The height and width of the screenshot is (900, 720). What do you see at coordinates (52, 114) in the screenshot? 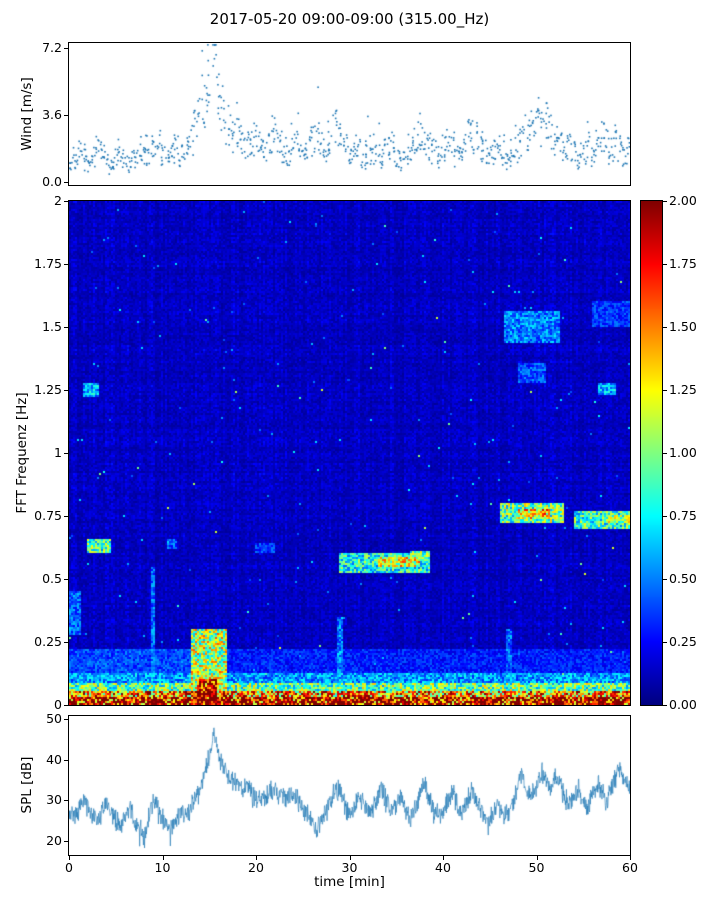
I see `wind-ytick-label: 3.6` at bounding box center [52, 114].